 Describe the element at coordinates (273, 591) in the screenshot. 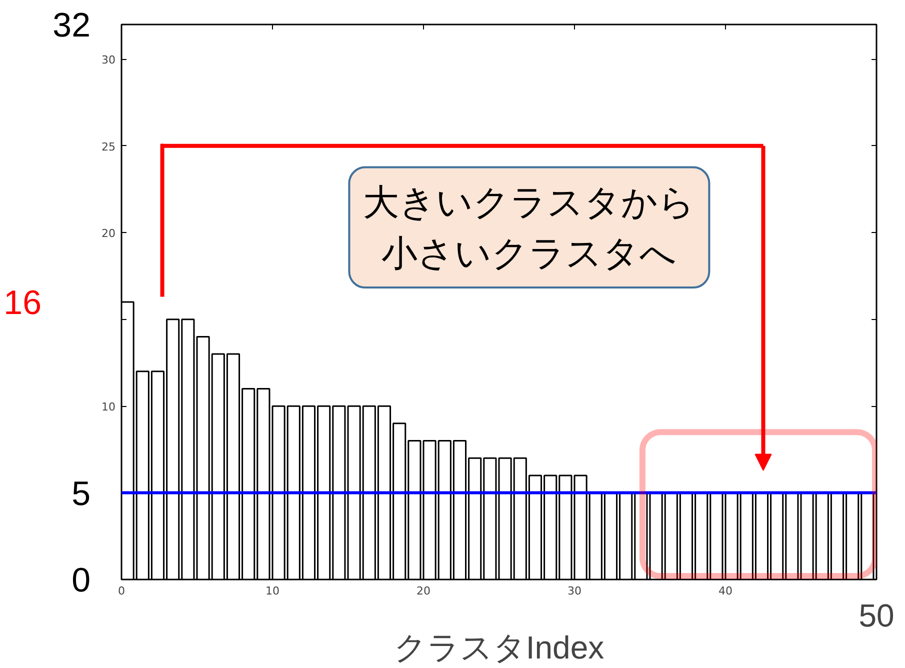

I see `x-tick-label: 10` at that location.